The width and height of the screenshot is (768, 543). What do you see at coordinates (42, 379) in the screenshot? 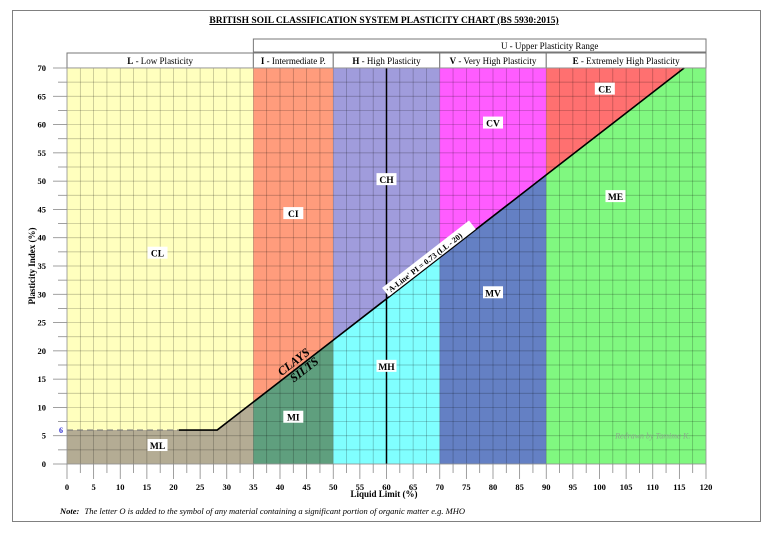
I see `y-tick-label: 15` at bounding box center [42, 379].